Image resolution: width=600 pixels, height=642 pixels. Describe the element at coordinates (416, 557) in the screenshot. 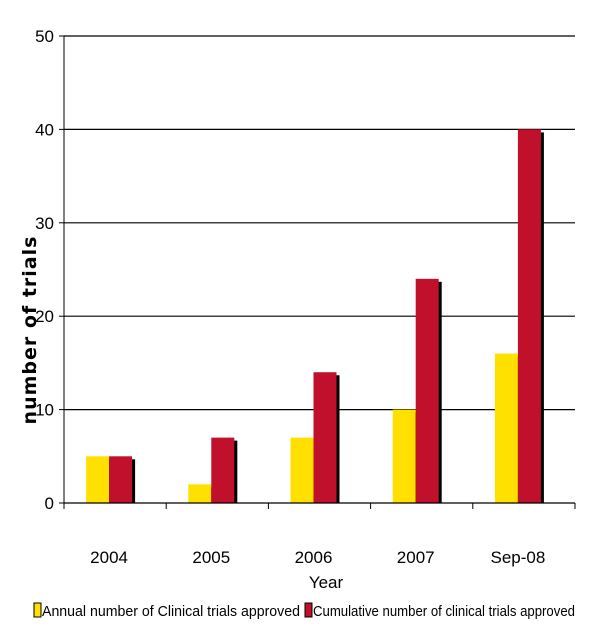

I see `x-tick-label: 2007` at that location.